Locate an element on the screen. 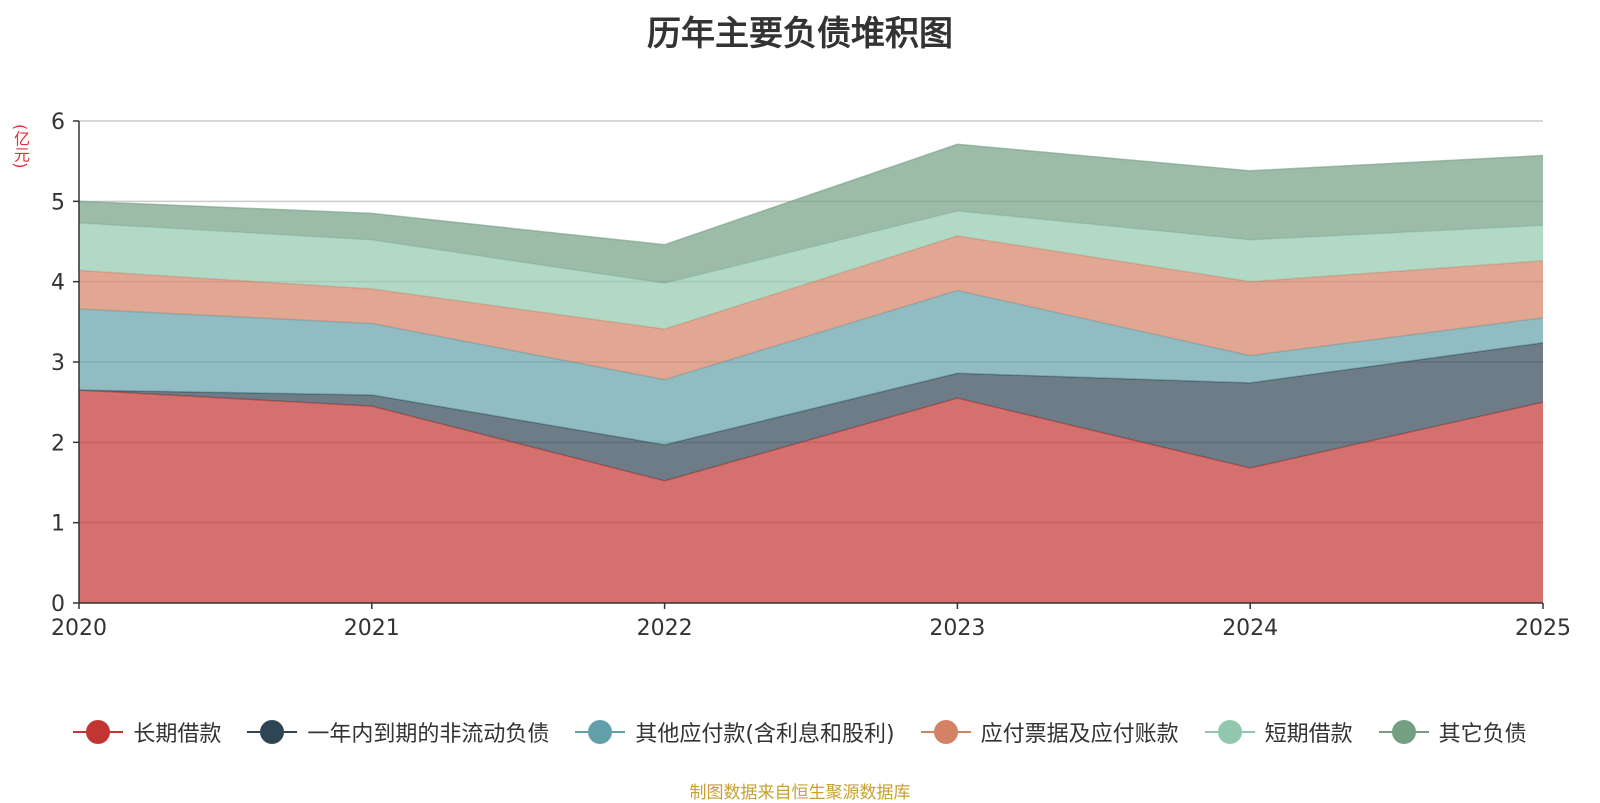  y-tick-label: 0 is located at coordinates (58, 604).